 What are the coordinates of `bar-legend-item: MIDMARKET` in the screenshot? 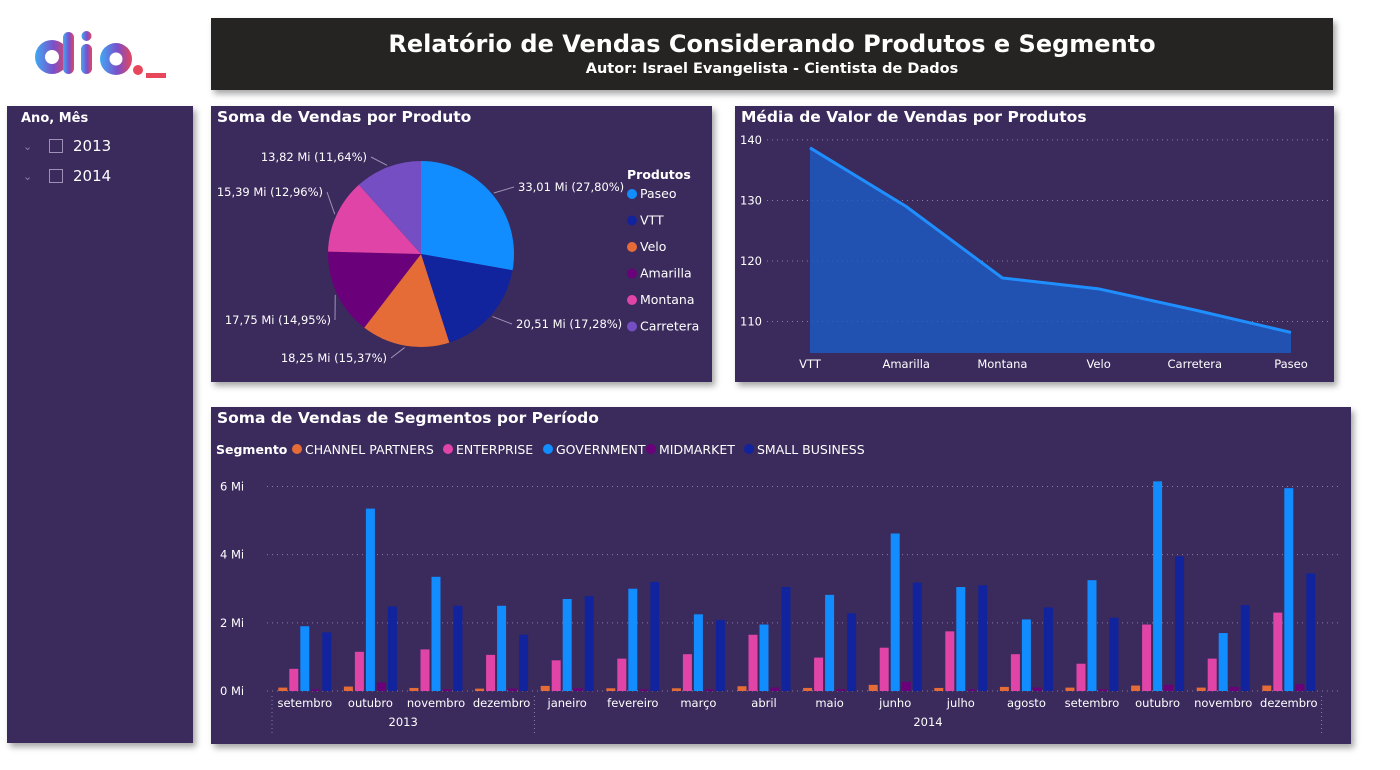 It's located at (697, 449).